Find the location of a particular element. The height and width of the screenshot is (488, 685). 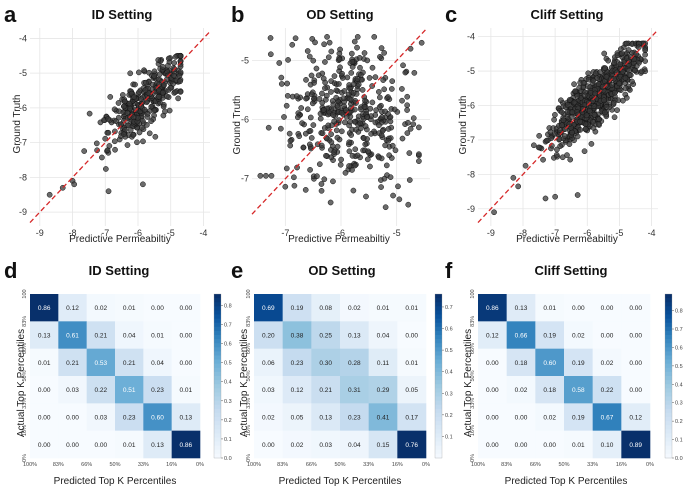

y-tick-label: 0% is located at coordinates (25, 458).